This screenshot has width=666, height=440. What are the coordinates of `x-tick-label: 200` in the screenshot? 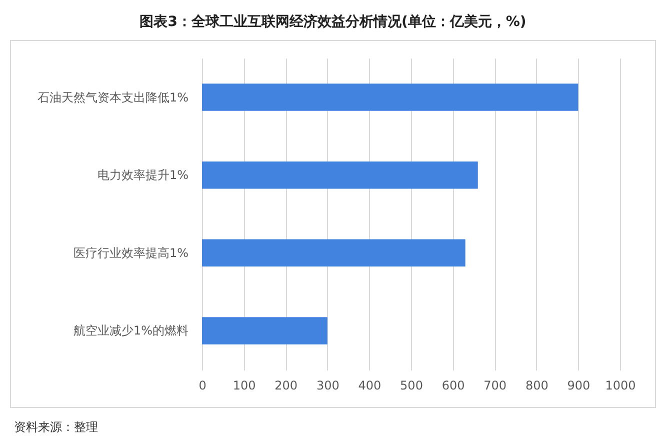 It's located at (286, 385).